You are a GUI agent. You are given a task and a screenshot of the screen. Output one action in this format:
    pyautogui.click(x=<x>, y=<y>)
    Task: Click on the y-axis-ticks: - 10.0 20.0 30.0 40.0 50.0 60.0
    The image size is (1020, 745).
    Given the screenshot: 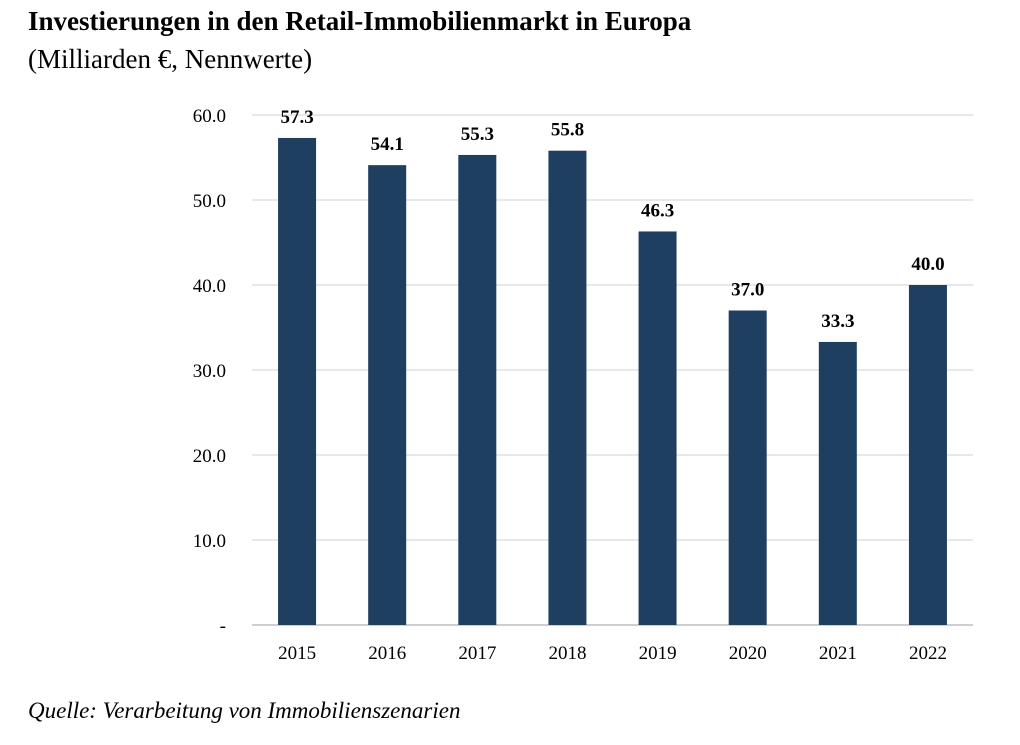 What is the action you would take?
    pyautogui.click(x=209, y=371)
    